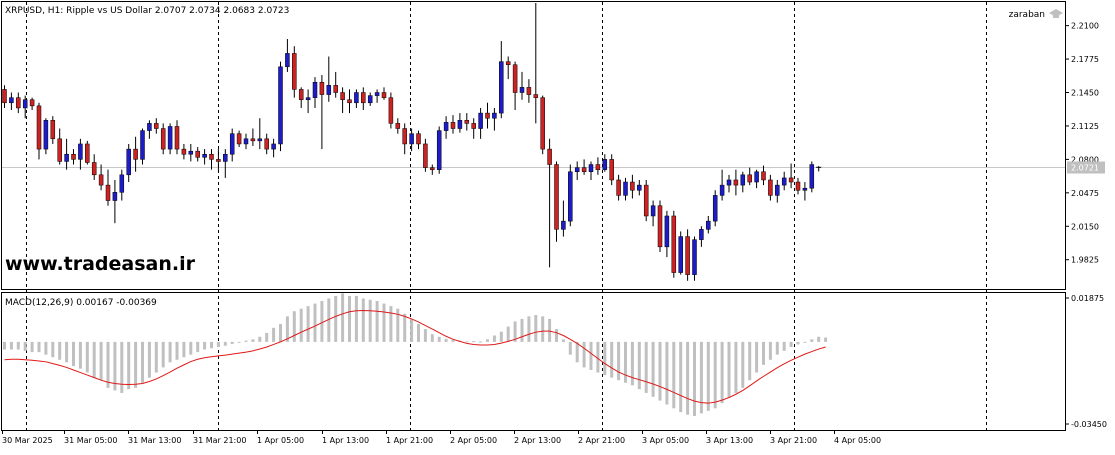 Image resolution: width=1115 pixels, height=455 pixels. I want to click on current-price-tag, so click(1086, 167).